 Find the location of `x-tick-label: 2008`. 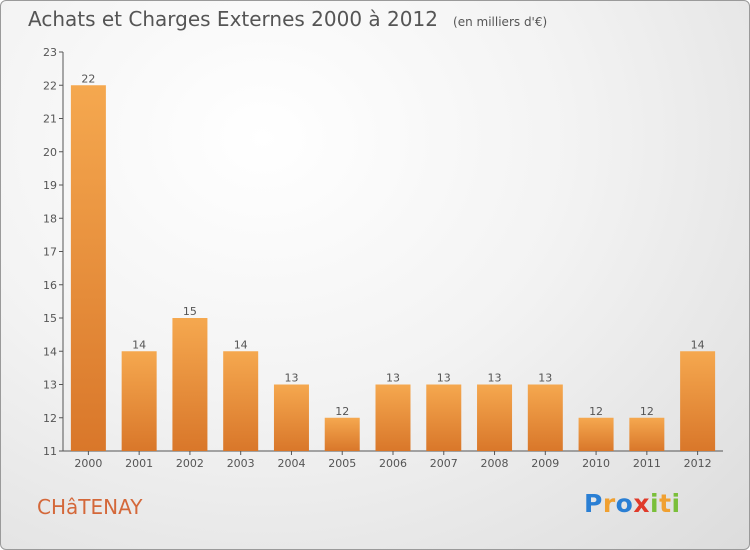

x-tick-label: 2008 is located at coordinates (495, 463).